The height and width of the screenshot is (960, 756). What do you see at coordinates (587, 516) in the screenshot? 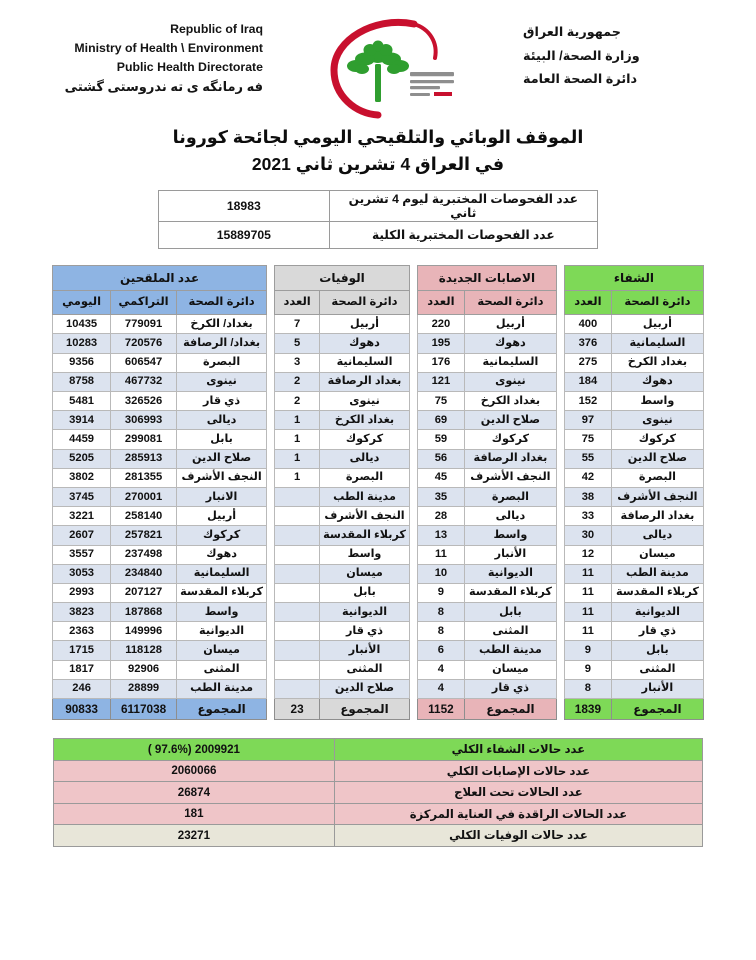
I see `cell-value: 33` at bounding box center [587, 516].